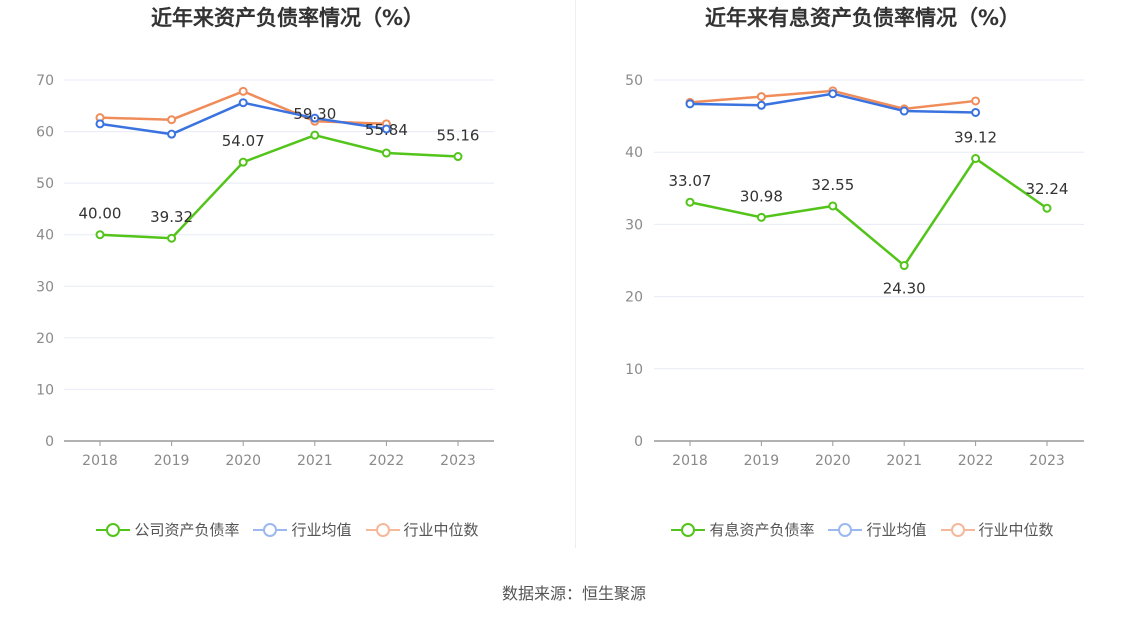 Image resolution: width=1148 pixels, height=619 pixels. What do you see at coordinates (573, 593) in the screenshot?
I see `data-source-note: 数据来源：恒生聚源` at bounding box center [573, 593].